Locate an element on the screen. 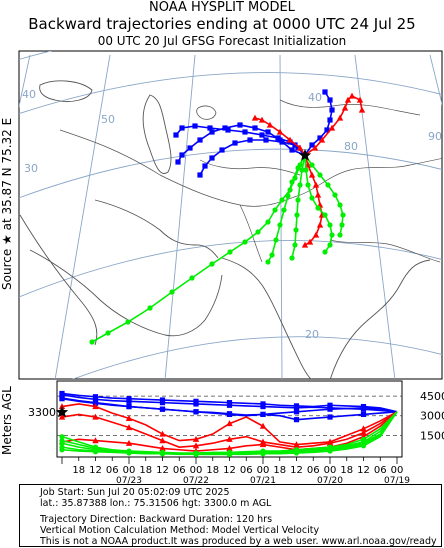 The height and width of the screenshot is (548, 444). aral-sea is located at coordinates (206, 112).